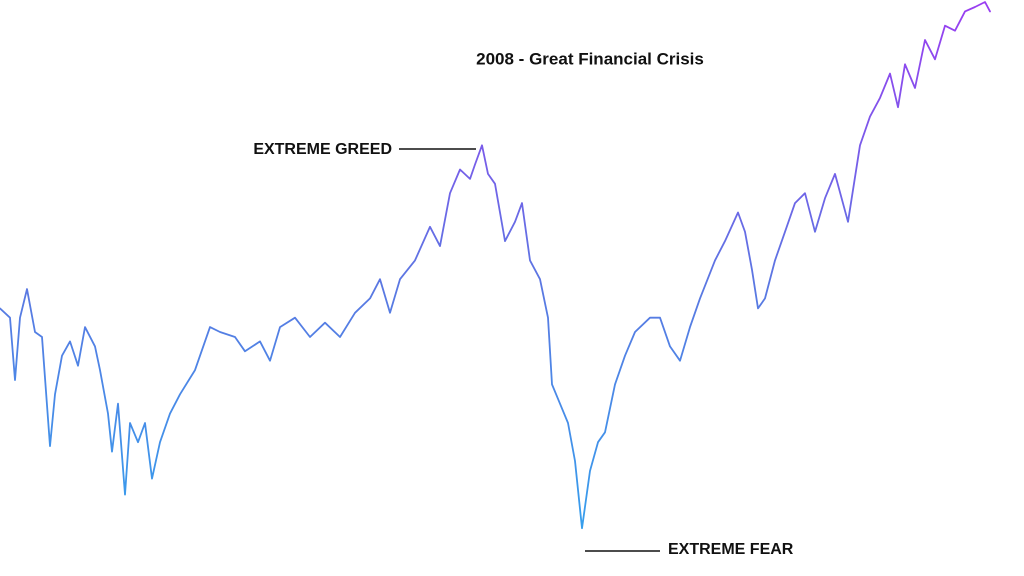 Image resolution: width=1024 pixels, height=576 pixels. Describe the element at coordinates (590, 58) in the screenshot. I see `chart-title: 2008 - Great Financial Crisis` at that location.